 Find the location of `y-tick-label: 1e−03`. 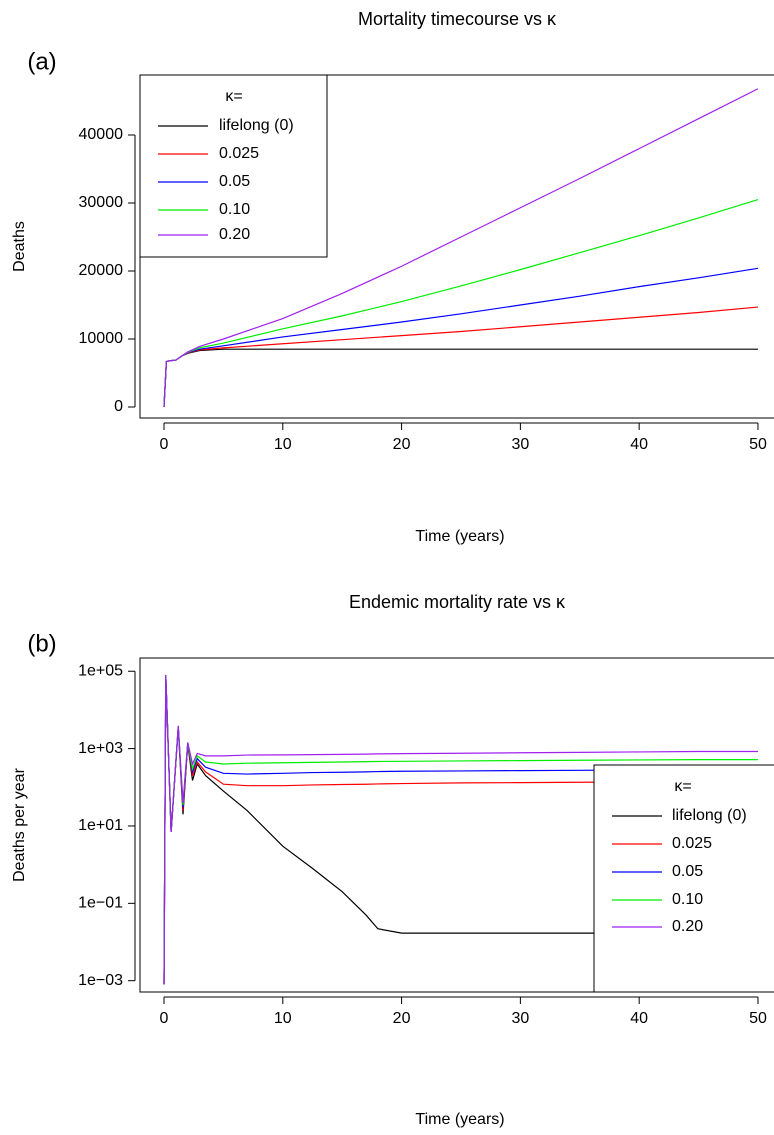

y-tick-label: 1e−03 is located at coordinates (100, 980).